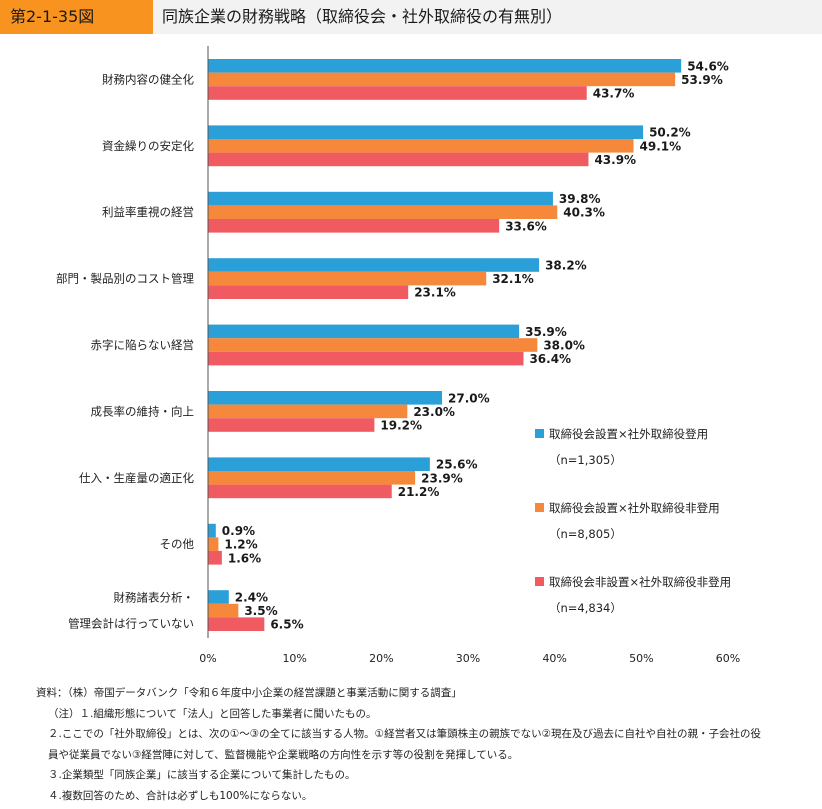  Describe the element at coordinates (177, 544) in the screenshot. I see `category-label: その他` at that location.